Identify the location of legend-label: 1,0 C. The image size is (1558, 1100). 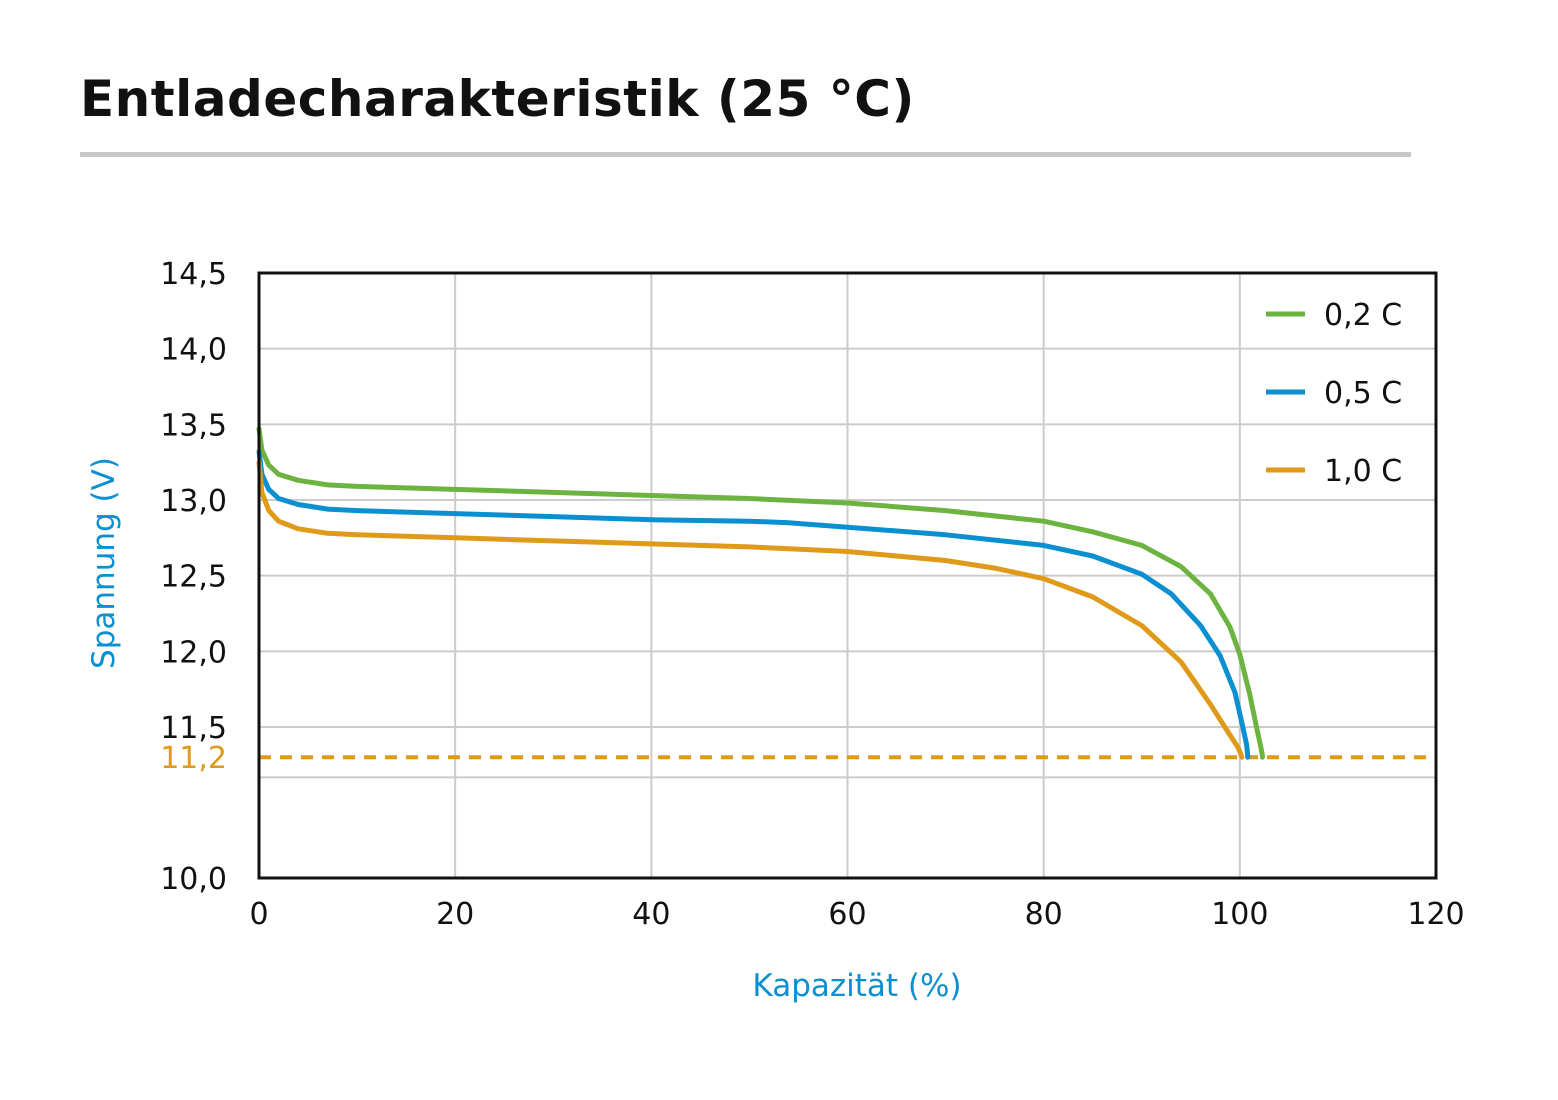
(1363, 471).